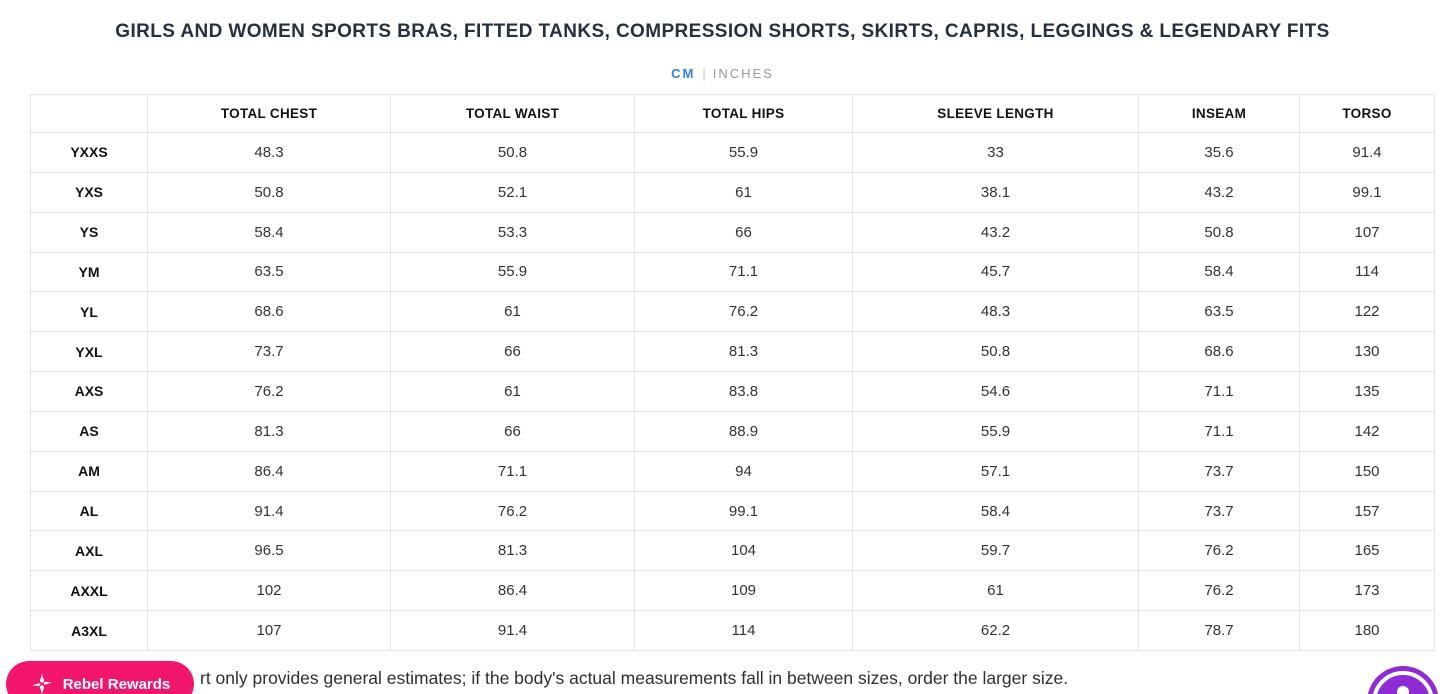 The width and height of the screenshot is (1445, 694). I want to click on measurement-cell: 102, so click(269, 591).